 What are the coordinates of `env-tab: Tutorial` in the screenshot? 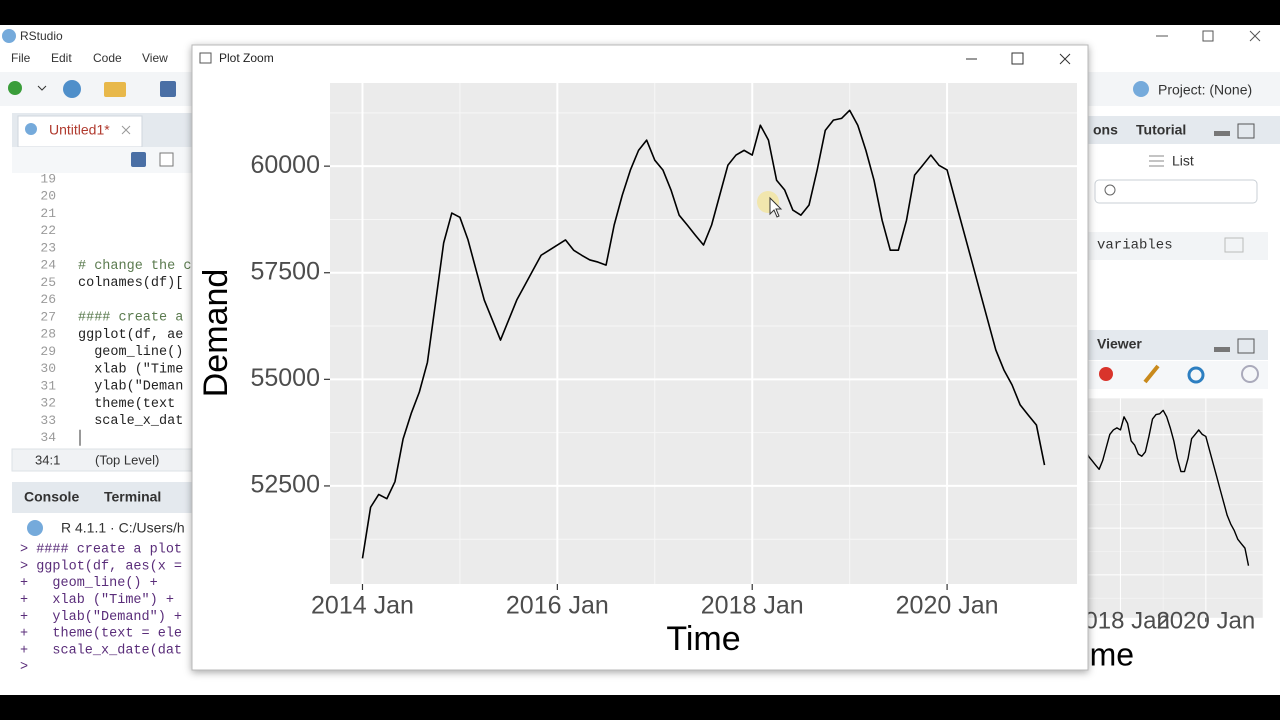 It's located at (1161, 130).